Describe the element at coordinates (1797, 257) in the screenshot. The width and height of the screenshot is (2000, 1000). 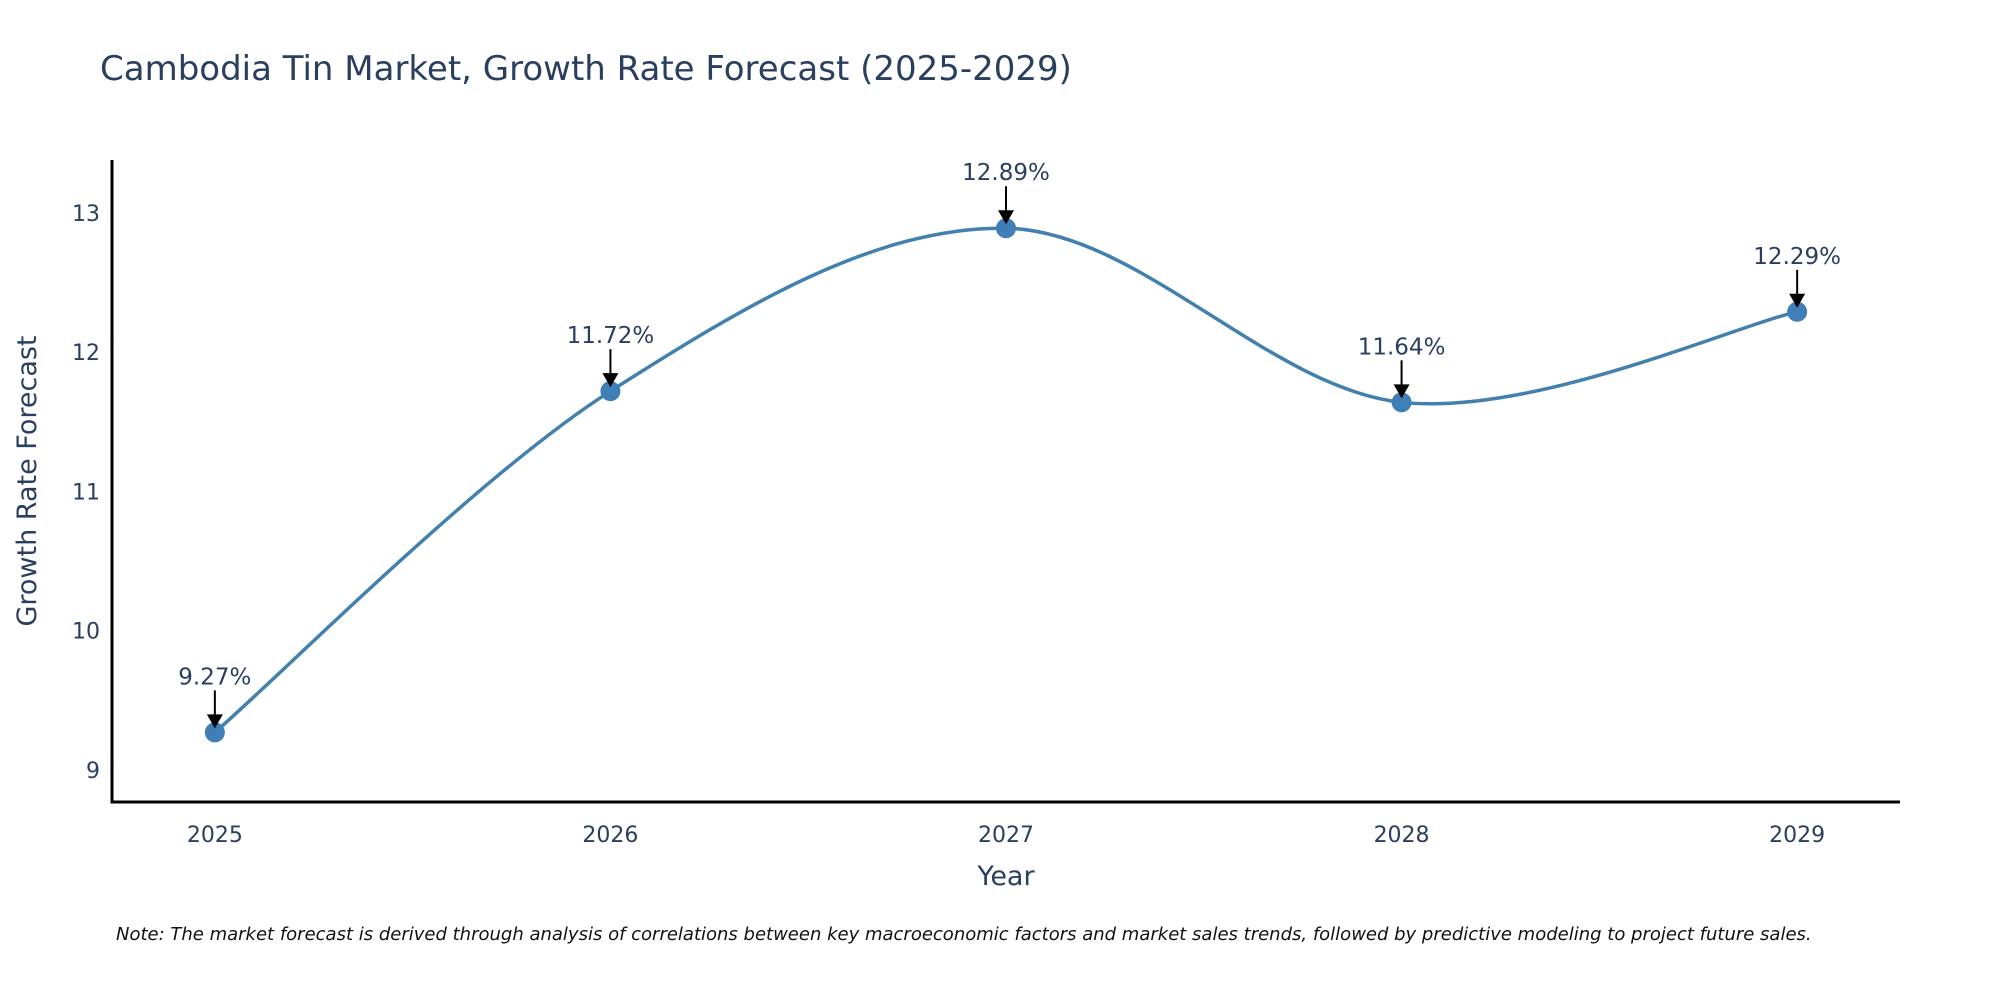
I see `data-label: 12.29%` at that location.